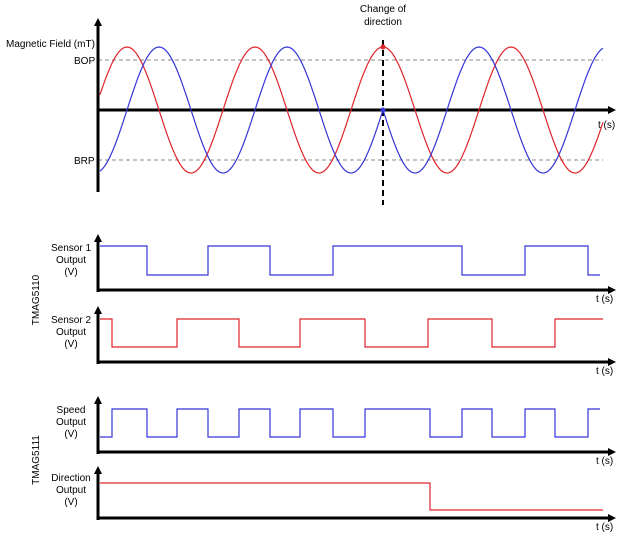 This screenshot has height=540, width=624. I want to click on blue-dot, so click(383, 110).